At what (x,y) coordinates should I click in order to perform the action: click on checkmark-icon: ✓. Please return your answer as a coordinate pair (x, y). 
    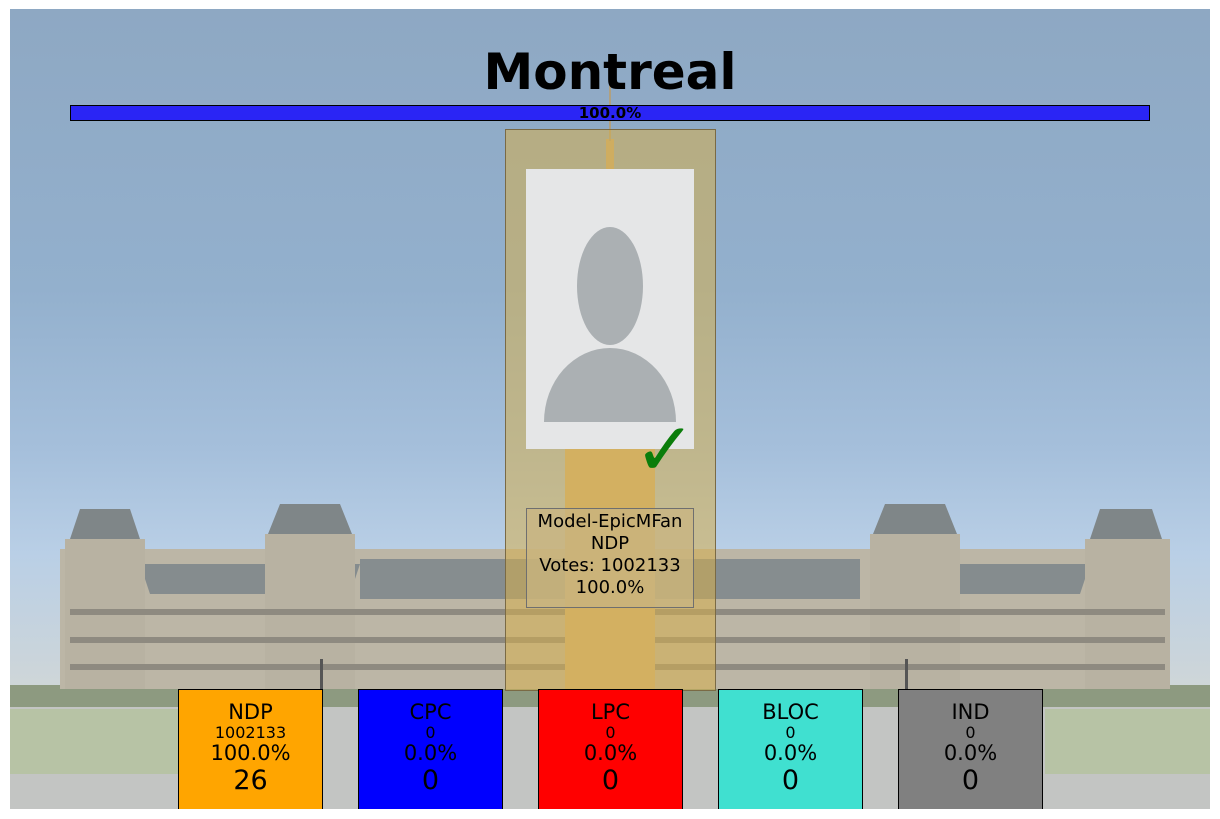
    Looking at the image, I should click on (665, 450).